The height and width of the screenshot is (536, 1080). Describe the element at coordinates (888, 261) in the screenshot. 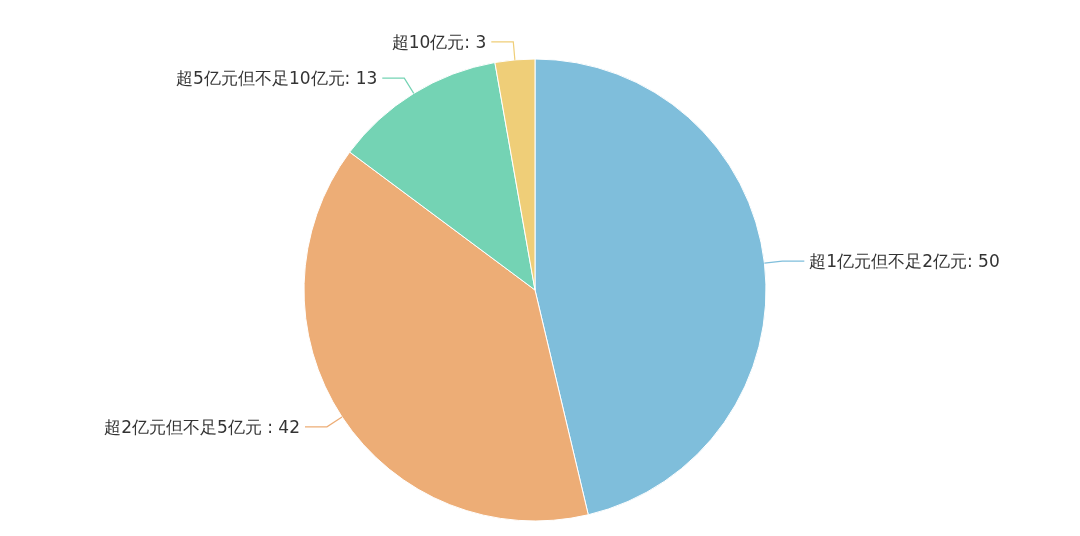

I see `slice-label: 超1亿元但不足2亿元` at that location.